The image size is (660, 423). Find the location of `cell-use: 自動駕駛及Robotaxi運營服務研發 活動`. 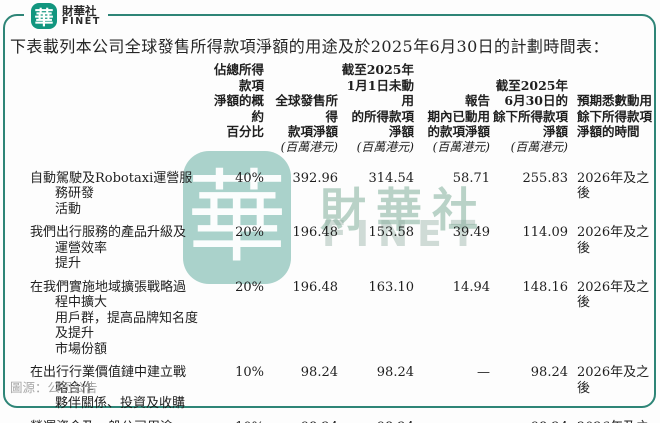

cell-use: 自動駕駛及Robotaxi運營服務研發 活動 is located at coordinates (111, 193).